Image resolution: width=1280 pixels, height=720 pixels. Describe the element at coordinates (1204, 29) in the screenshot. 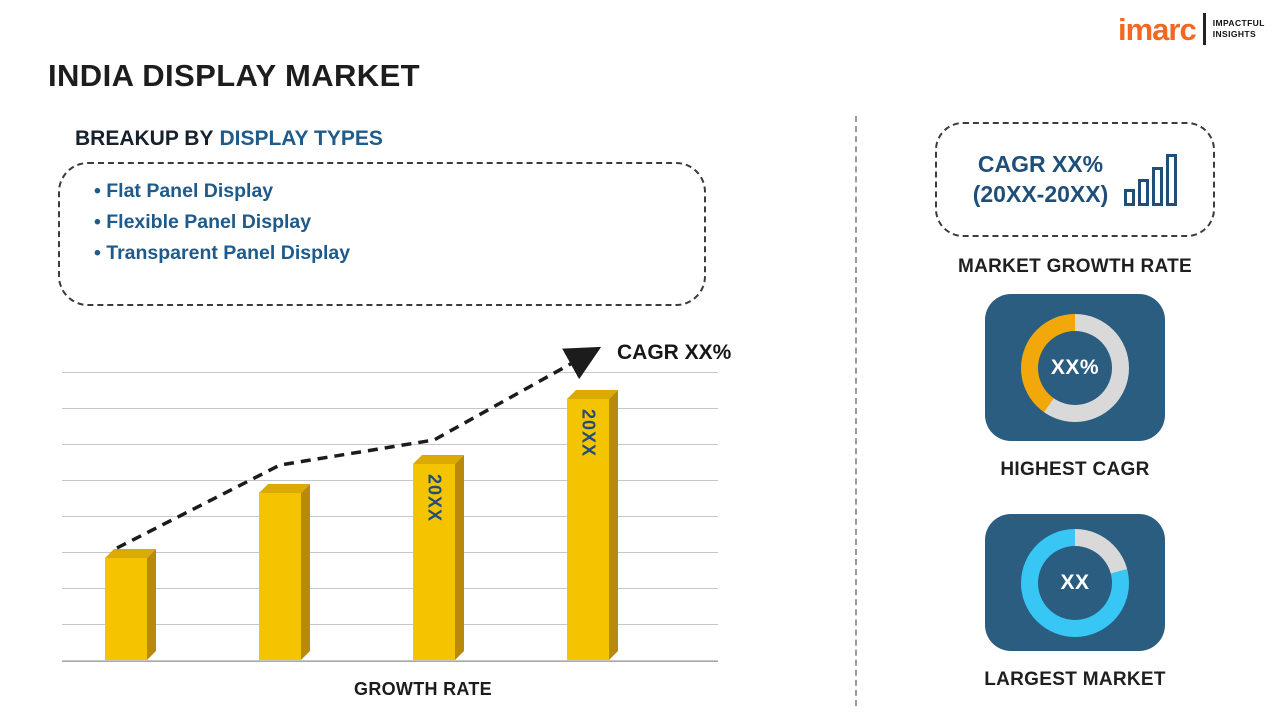

I see `logo-separator` at that location.